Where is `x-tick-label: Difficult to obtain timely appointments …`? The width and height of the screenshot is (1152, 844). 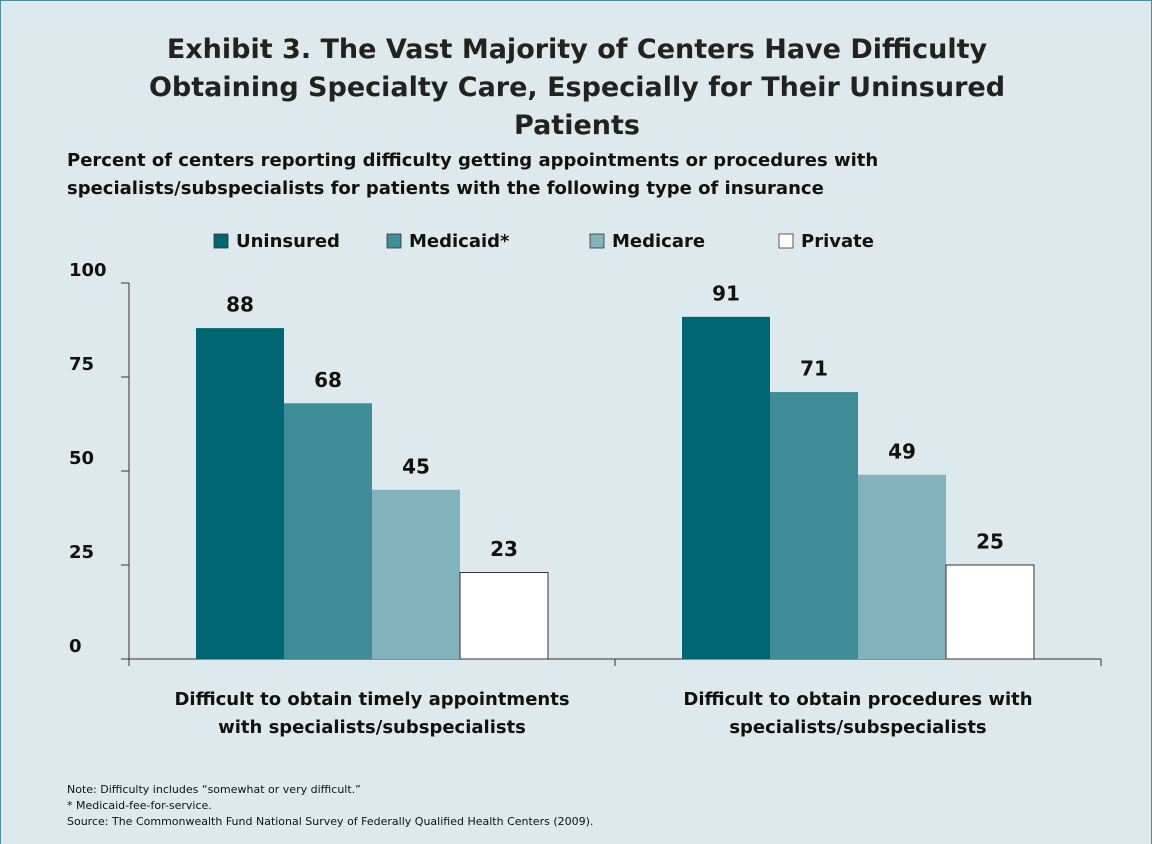 x-tick-label: Difficult to obtain timely appointments … is located at coordinates (372, 713).